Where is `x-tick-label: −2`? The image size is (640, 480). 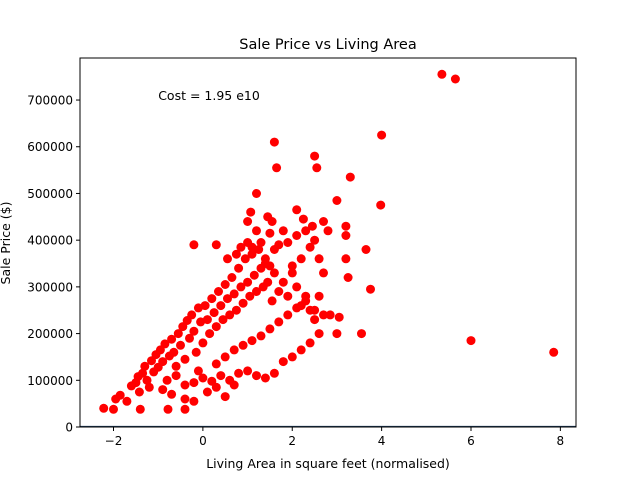
x-tick-label: −2 is located at coordinates (114, 441).